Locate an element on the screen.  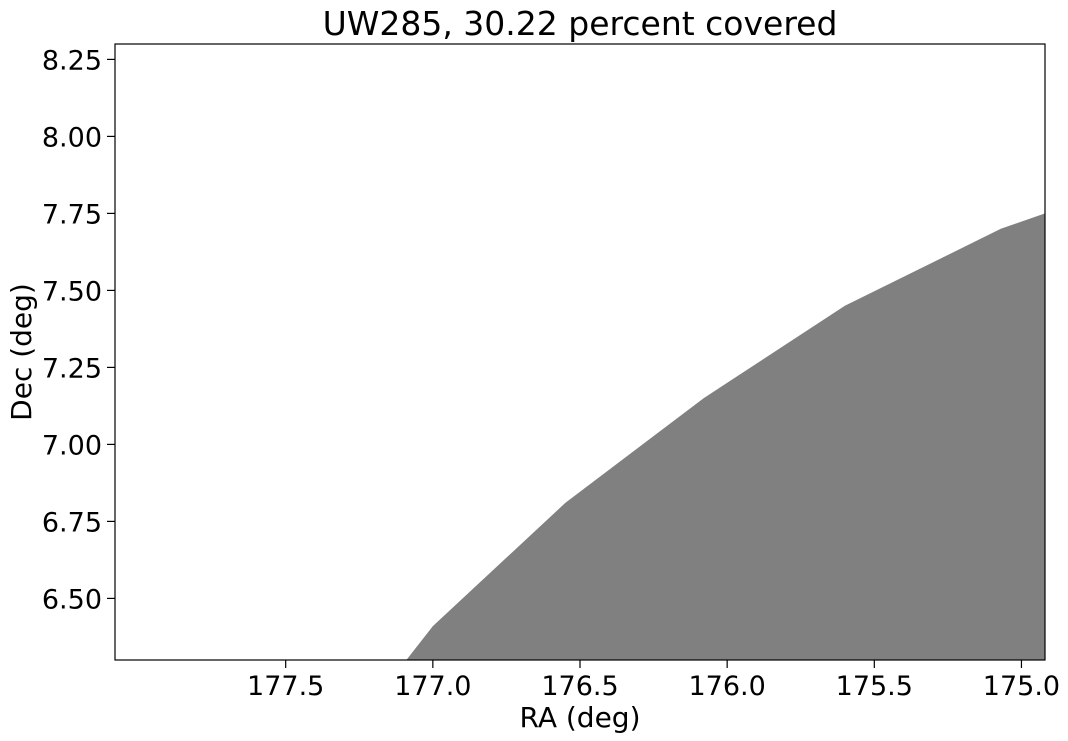
y-tick-label: 7.00 is located at coordinates (72, 445).